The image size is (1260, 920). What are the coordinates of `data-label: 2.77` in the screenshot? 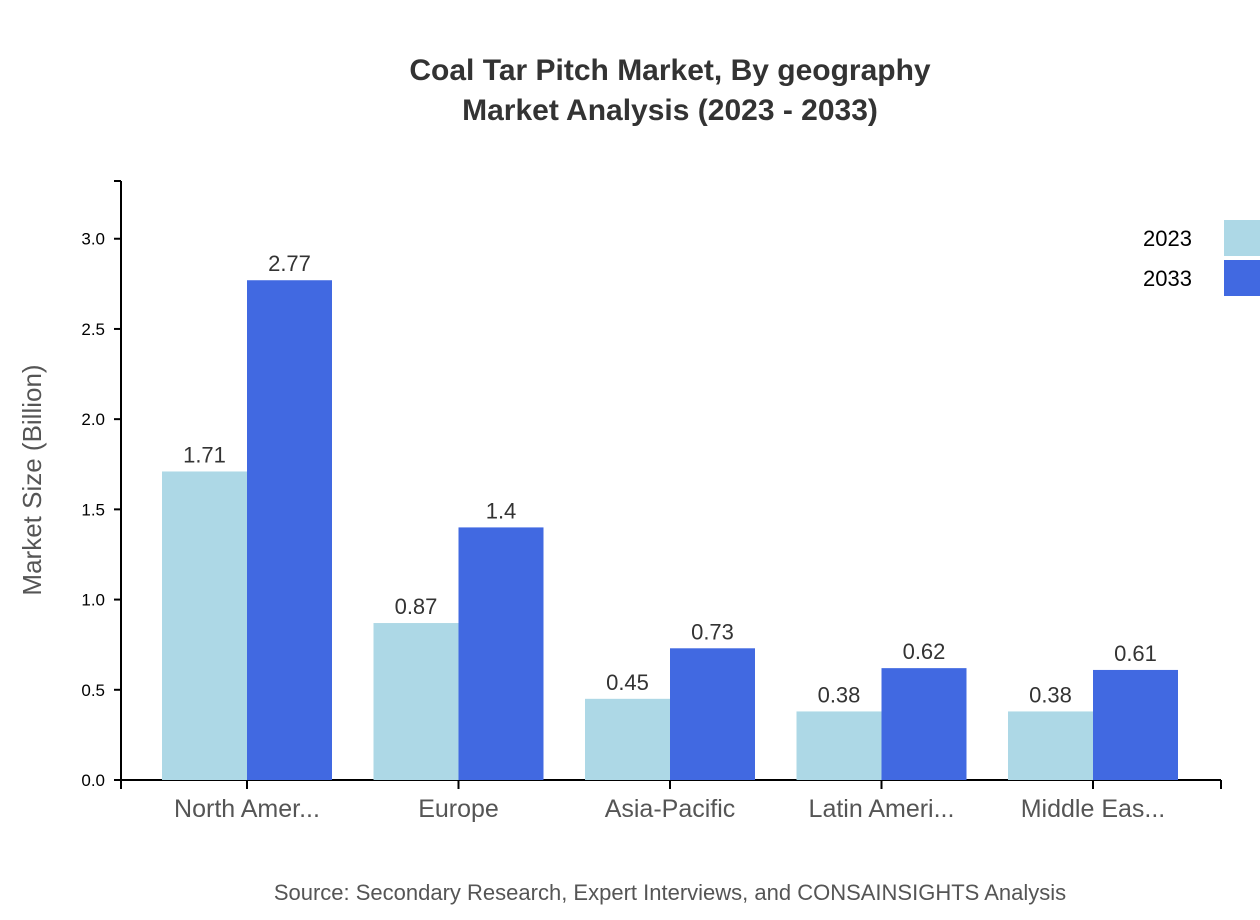 It's located at (289, 263).